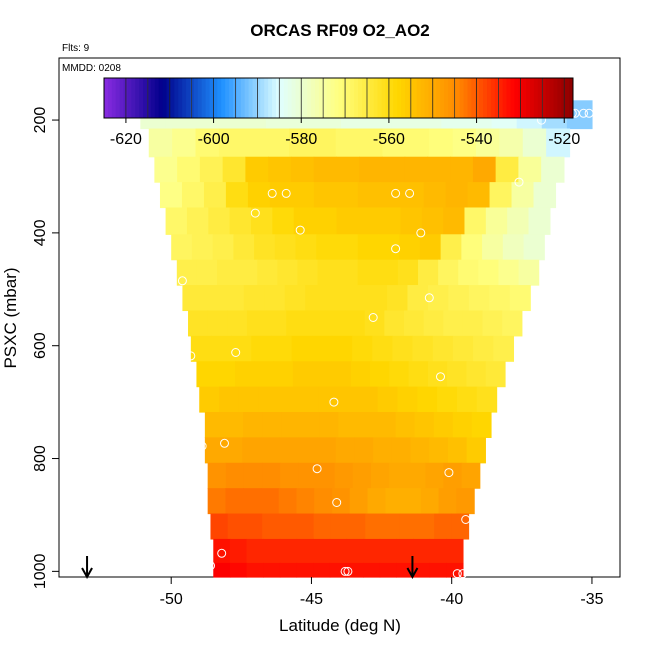 This screenshot has height=650, width=650. I want to click on x-axis-label: Latitude (deg N), so click(340, 625).